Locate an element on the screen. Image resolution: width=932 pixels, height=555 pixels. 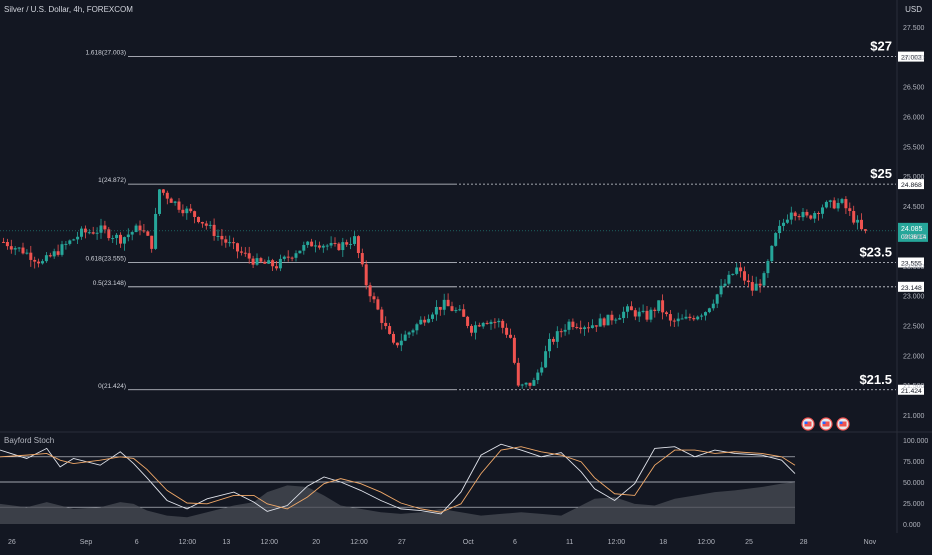
event-flag-canton is located at coordinates (806, 422).